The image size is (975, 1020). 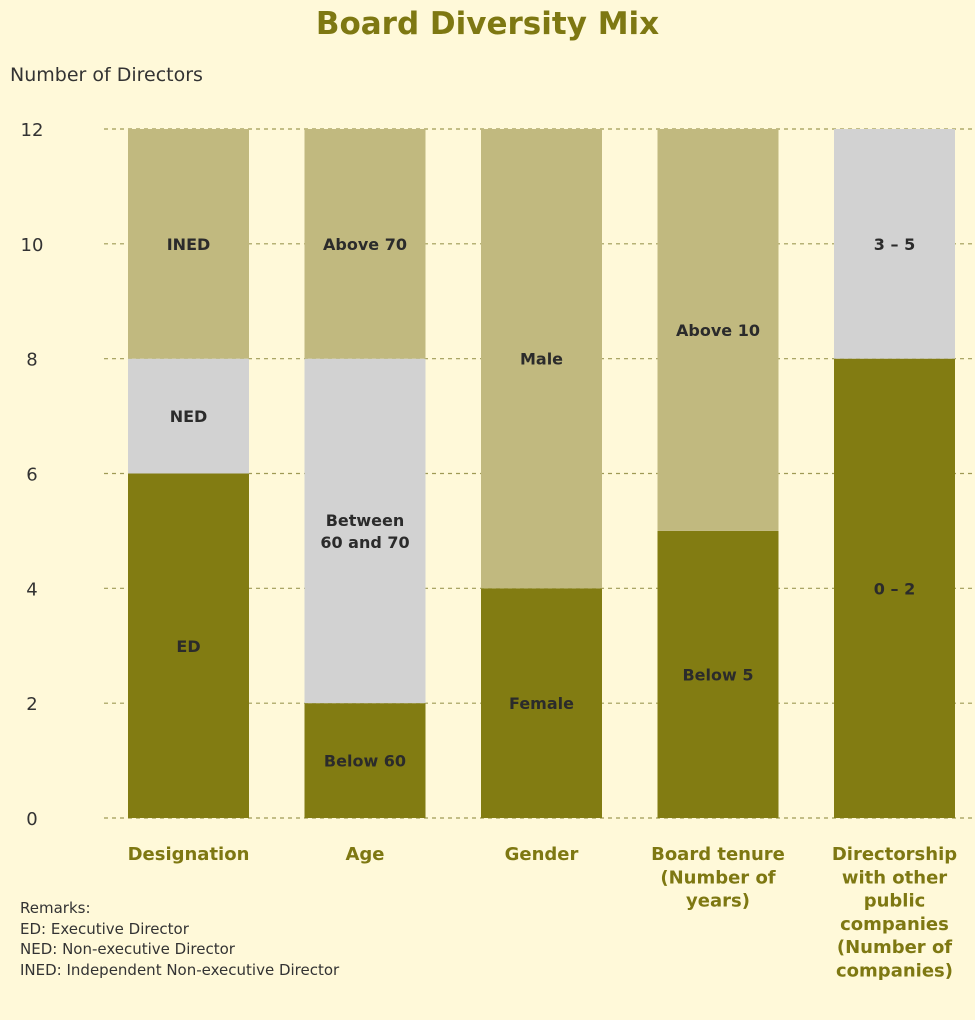 I want to click on segment-label-4-0: 0 – 2, so click(x=894, y=588).